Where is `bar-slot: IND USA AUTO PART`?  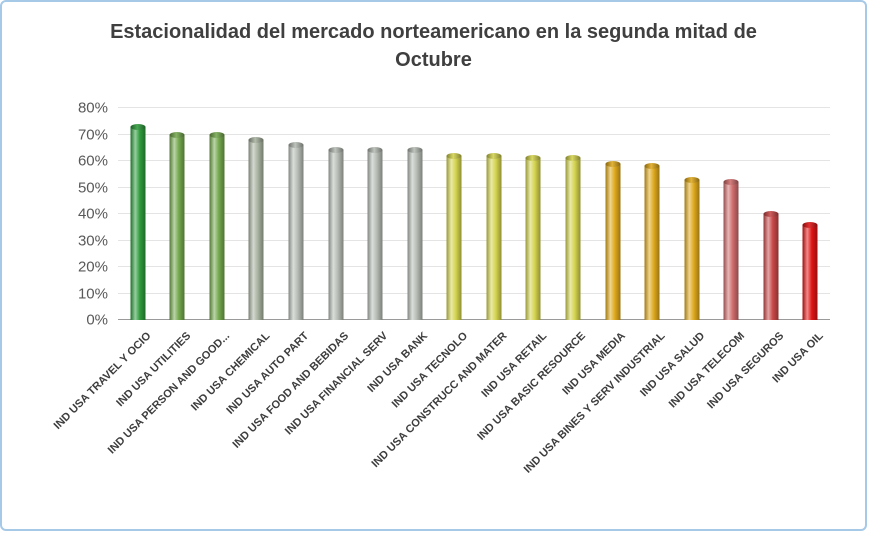
bar-slot: IND USA AUTO PART is located at coordinates (270, 262).